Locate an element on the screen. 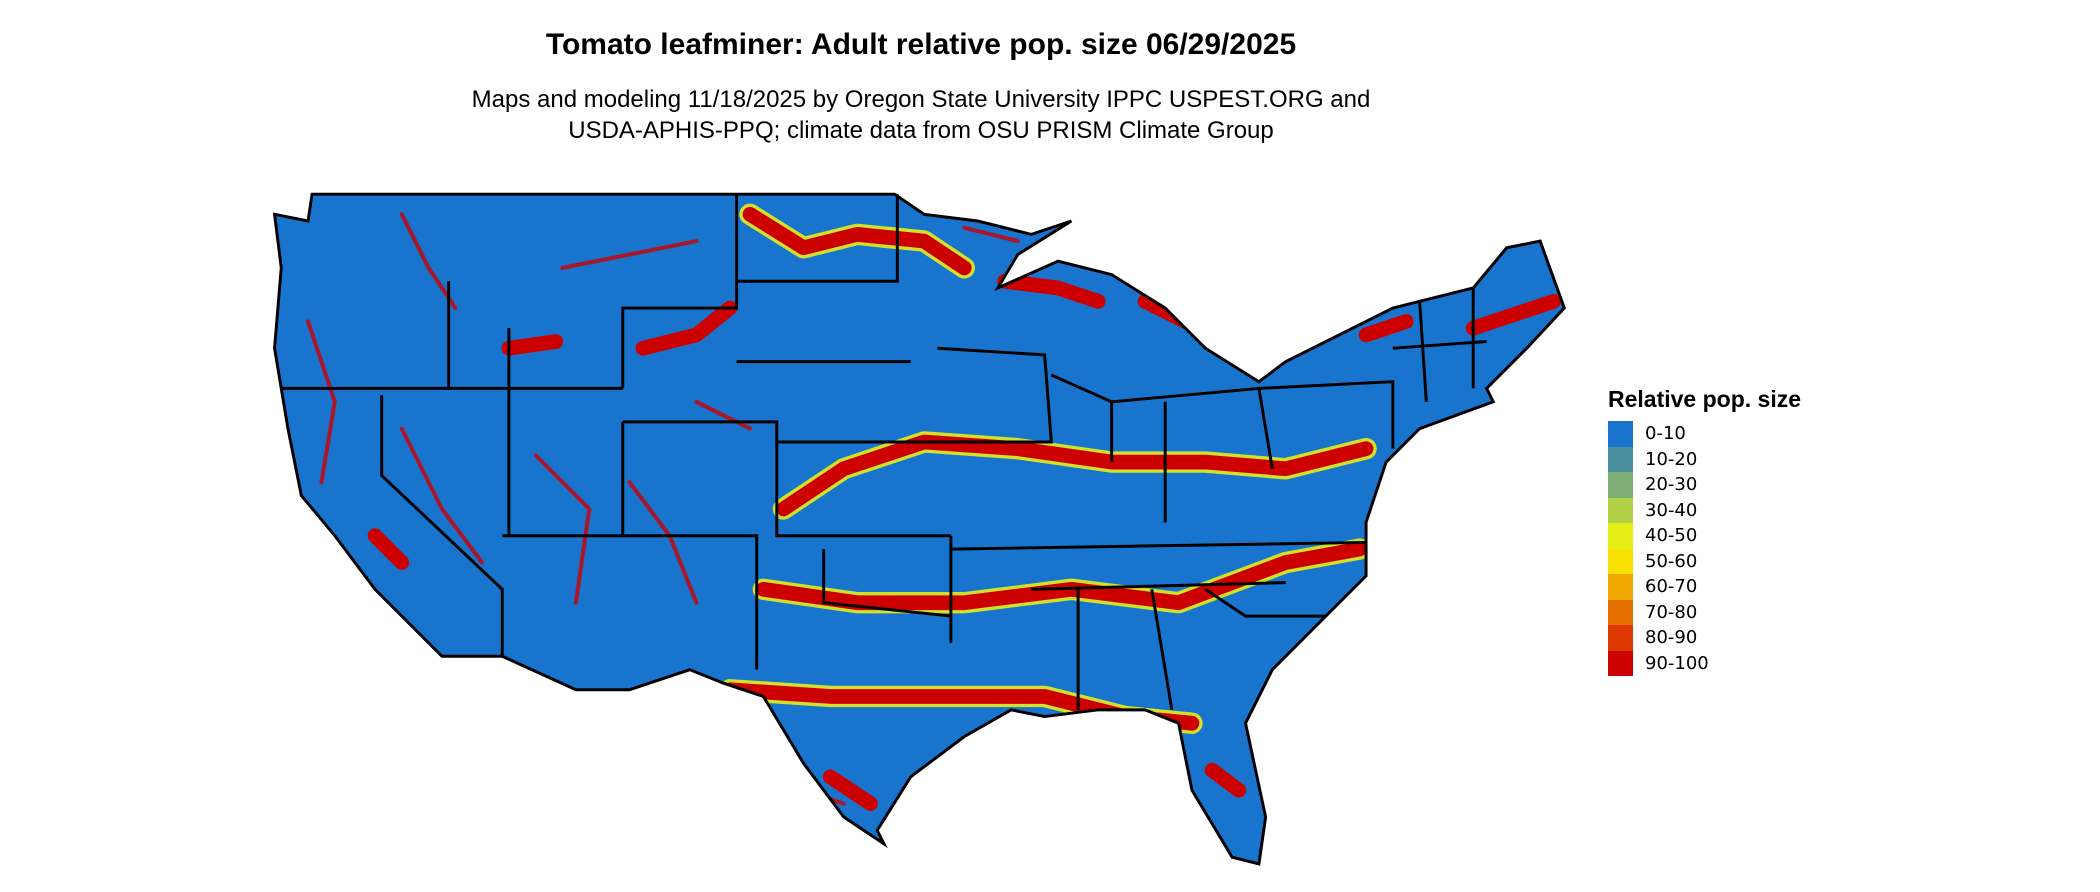 The height and width of the screenshot is (892, 2100). legend-title: Relative pop. size is located at coordinates (1705, 399).